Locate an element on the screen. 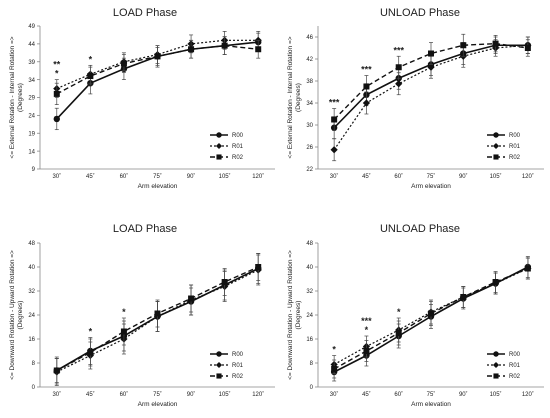  x-tick-label: 90˚ is located at coordinates (463, 394).